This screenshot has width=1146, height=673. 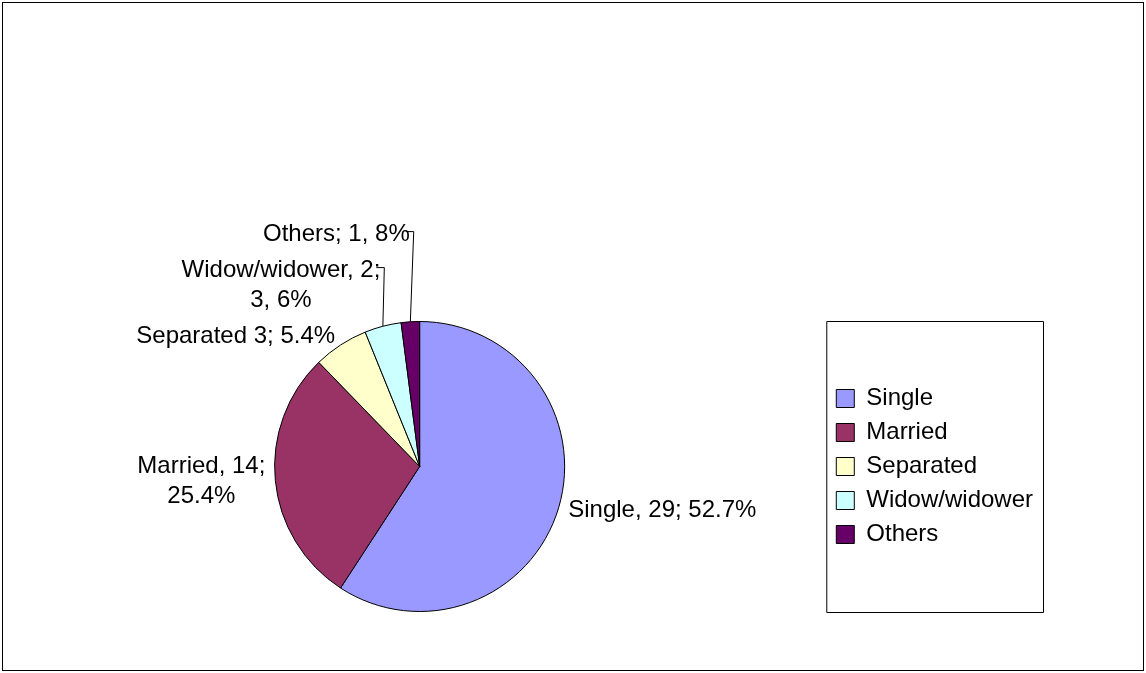 I want to click on data-label: Single, 29; 52.7%, so click(x=662, y=509).